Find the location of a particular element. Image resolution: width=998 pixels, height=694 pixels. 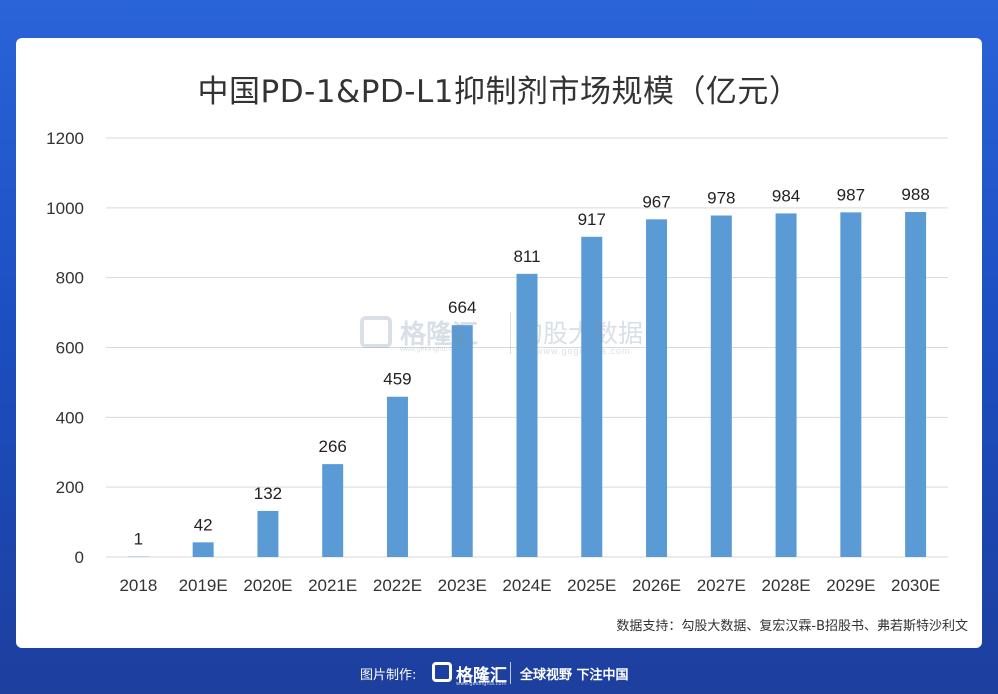

y-tick-label: 600 is located at coordinates (70, 348).